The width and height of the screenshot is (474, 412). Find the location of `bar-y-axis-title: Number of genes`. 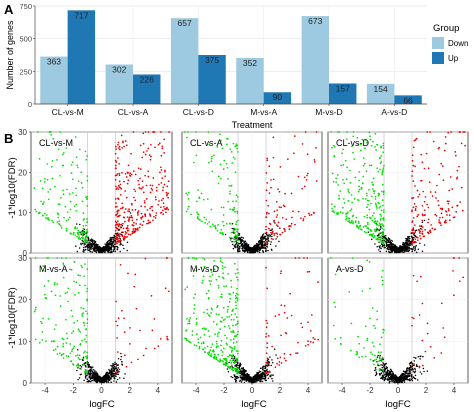

bar-y-axis-title: Number of genes is located at coordinates (10, 55).